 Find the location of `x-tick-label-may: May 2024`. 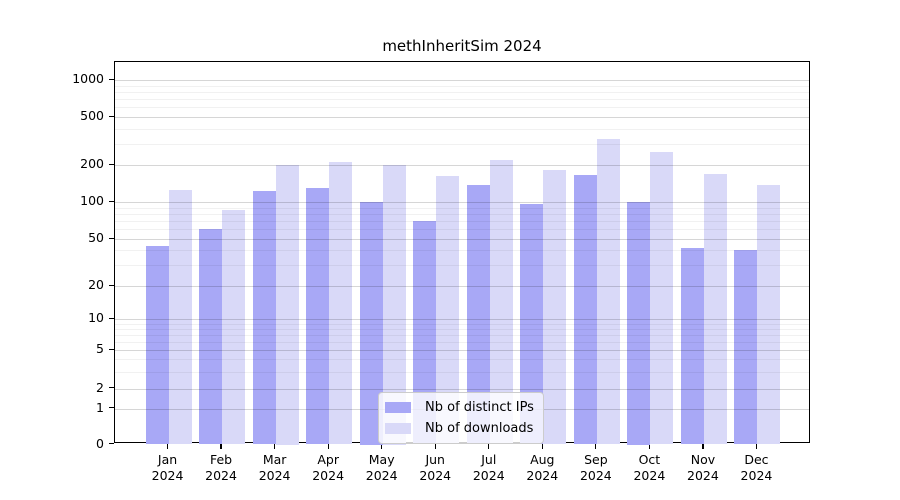

x-tick-label-may: May 2024 is located at coordinates (382, 468).